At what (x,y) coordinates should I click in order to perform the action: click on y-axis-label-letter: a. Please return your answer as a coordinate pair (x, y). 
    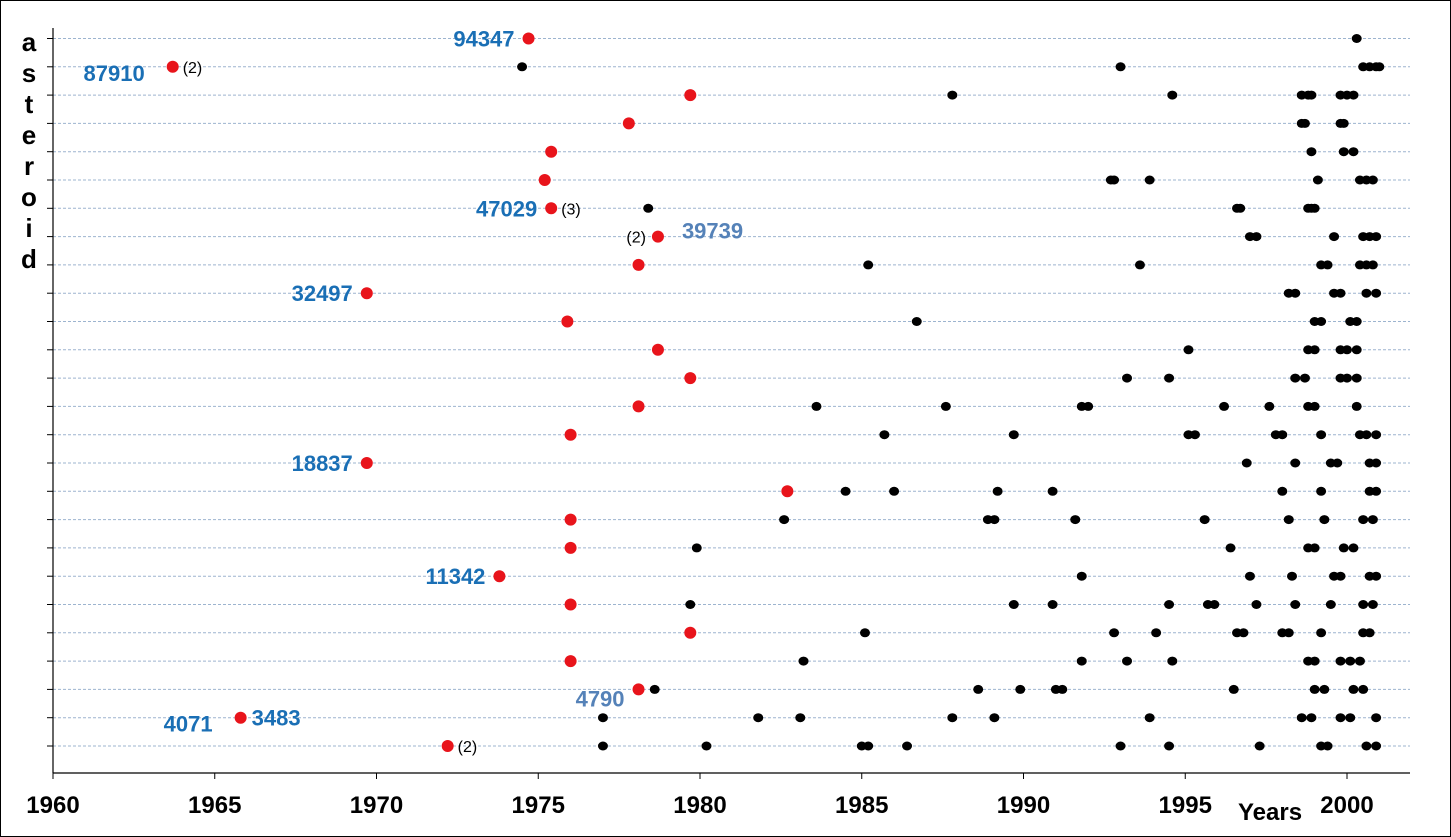
    Looking at the image, I should click on (29, 42).